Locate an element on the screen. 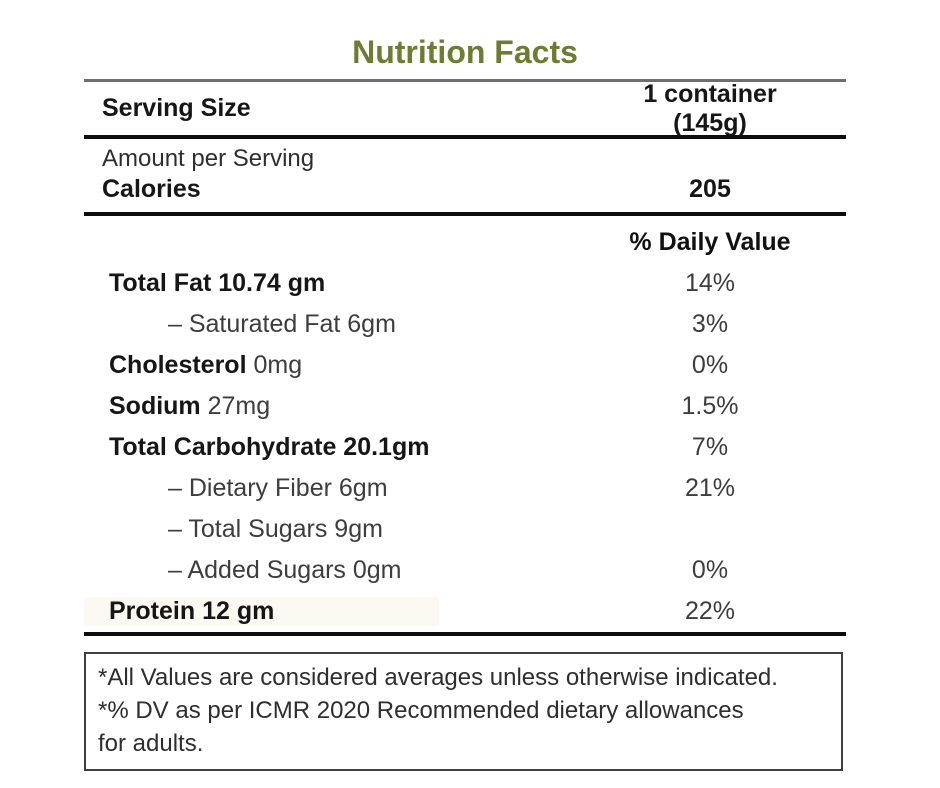  nutrient-row-added-sugars: – Added Sugars 0gm 0% is located at coordinates (465, 570).